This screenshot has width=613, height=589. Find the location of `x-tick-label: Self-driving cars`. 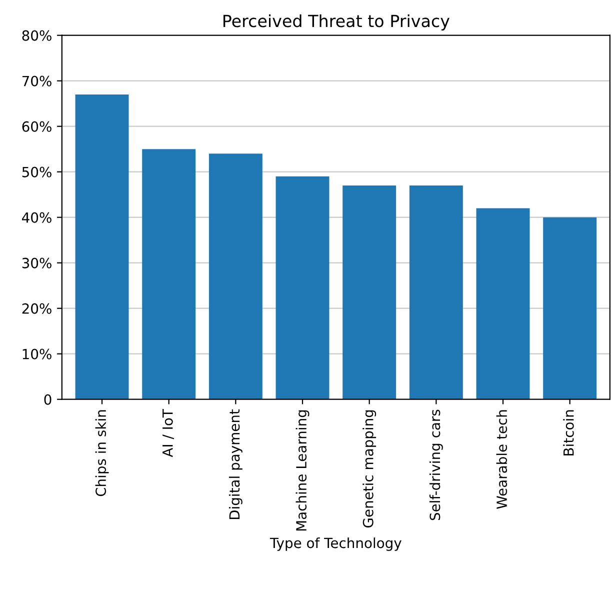

x-tick-label: Self-driving cars is located at coordinates (436, 465).